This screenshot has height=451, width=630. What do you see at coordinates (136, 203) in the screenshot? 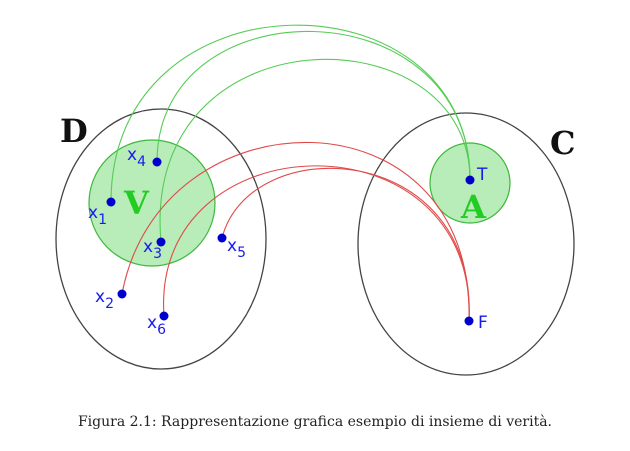
I see `set-v-label: V` at bounding box center [136, 203].